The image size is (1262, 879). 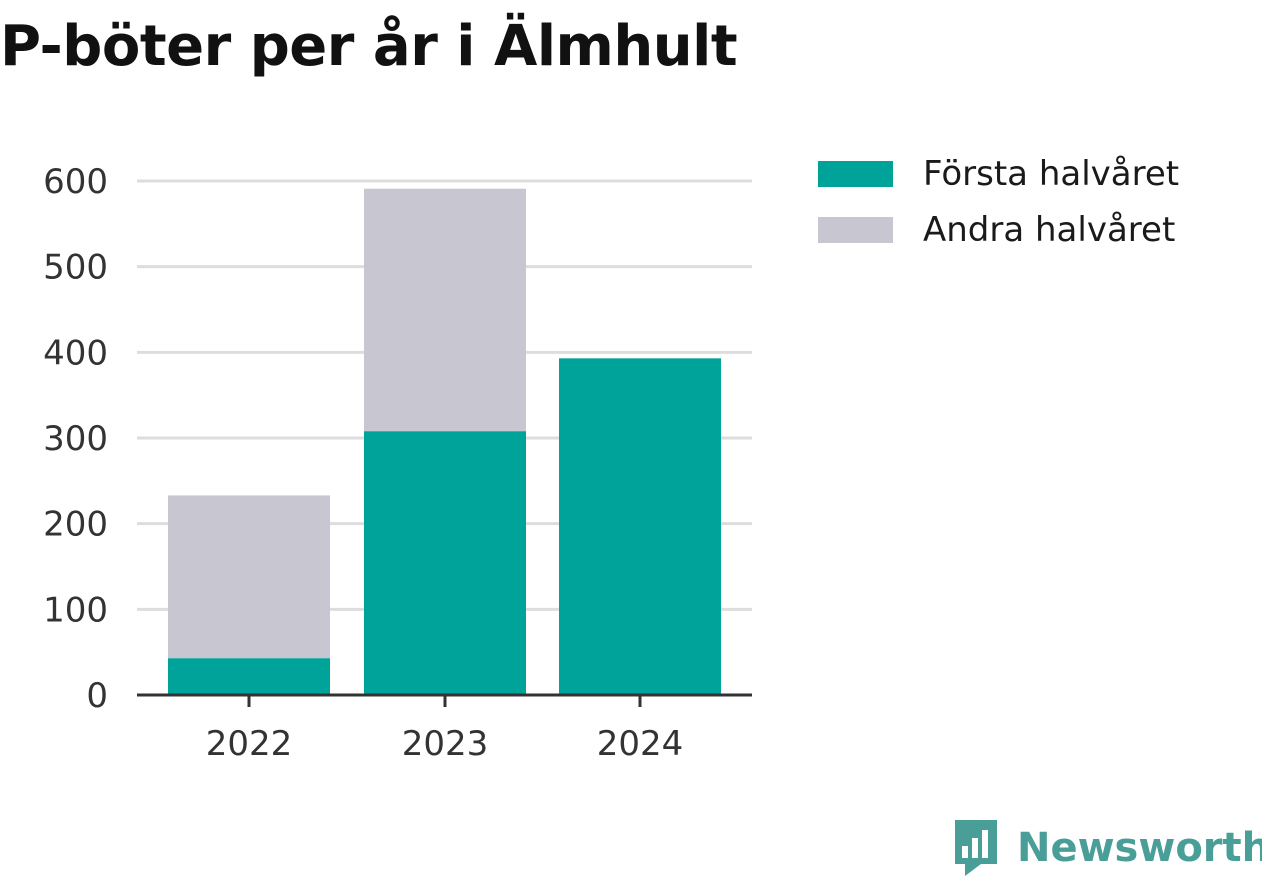 I want to click on x-tick-label: 2023, so click(x=445, y=744).